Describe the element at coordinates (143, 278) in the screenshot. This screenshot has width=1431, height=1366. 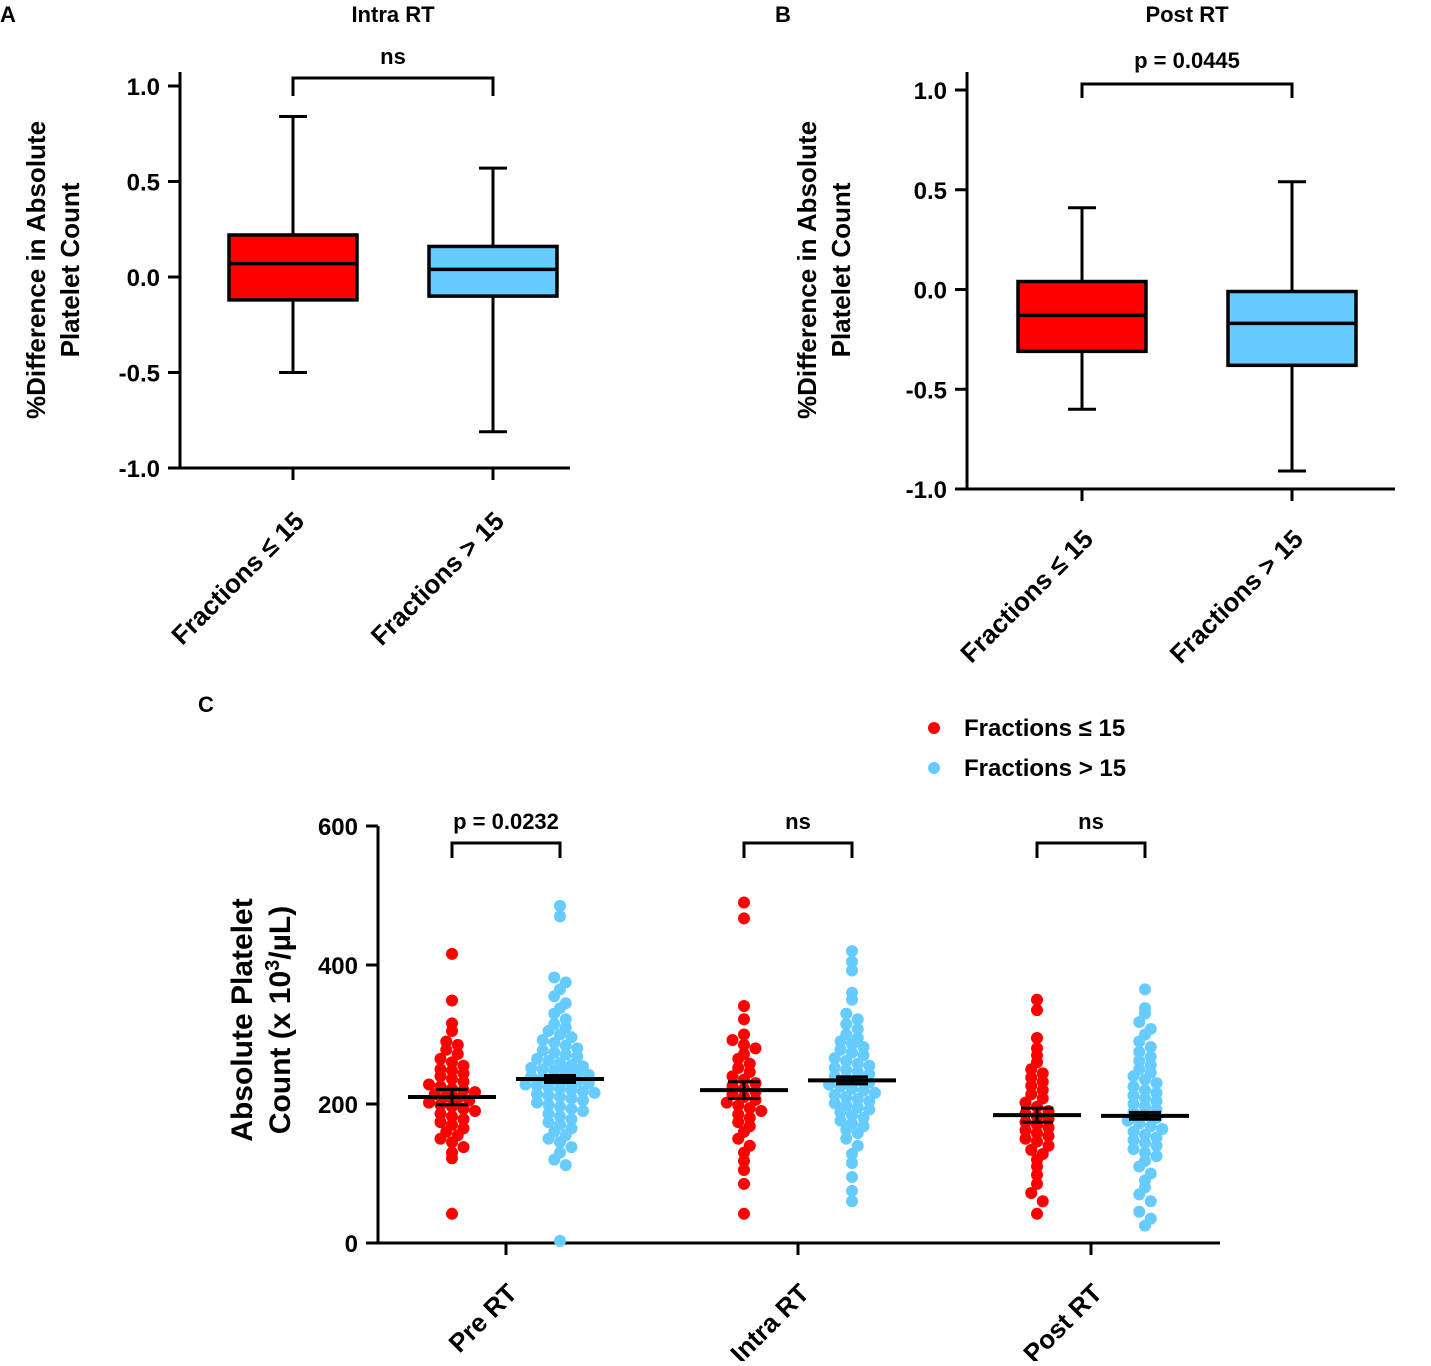
I see `panel-a-ytick-label-2: 0.0` at that location.